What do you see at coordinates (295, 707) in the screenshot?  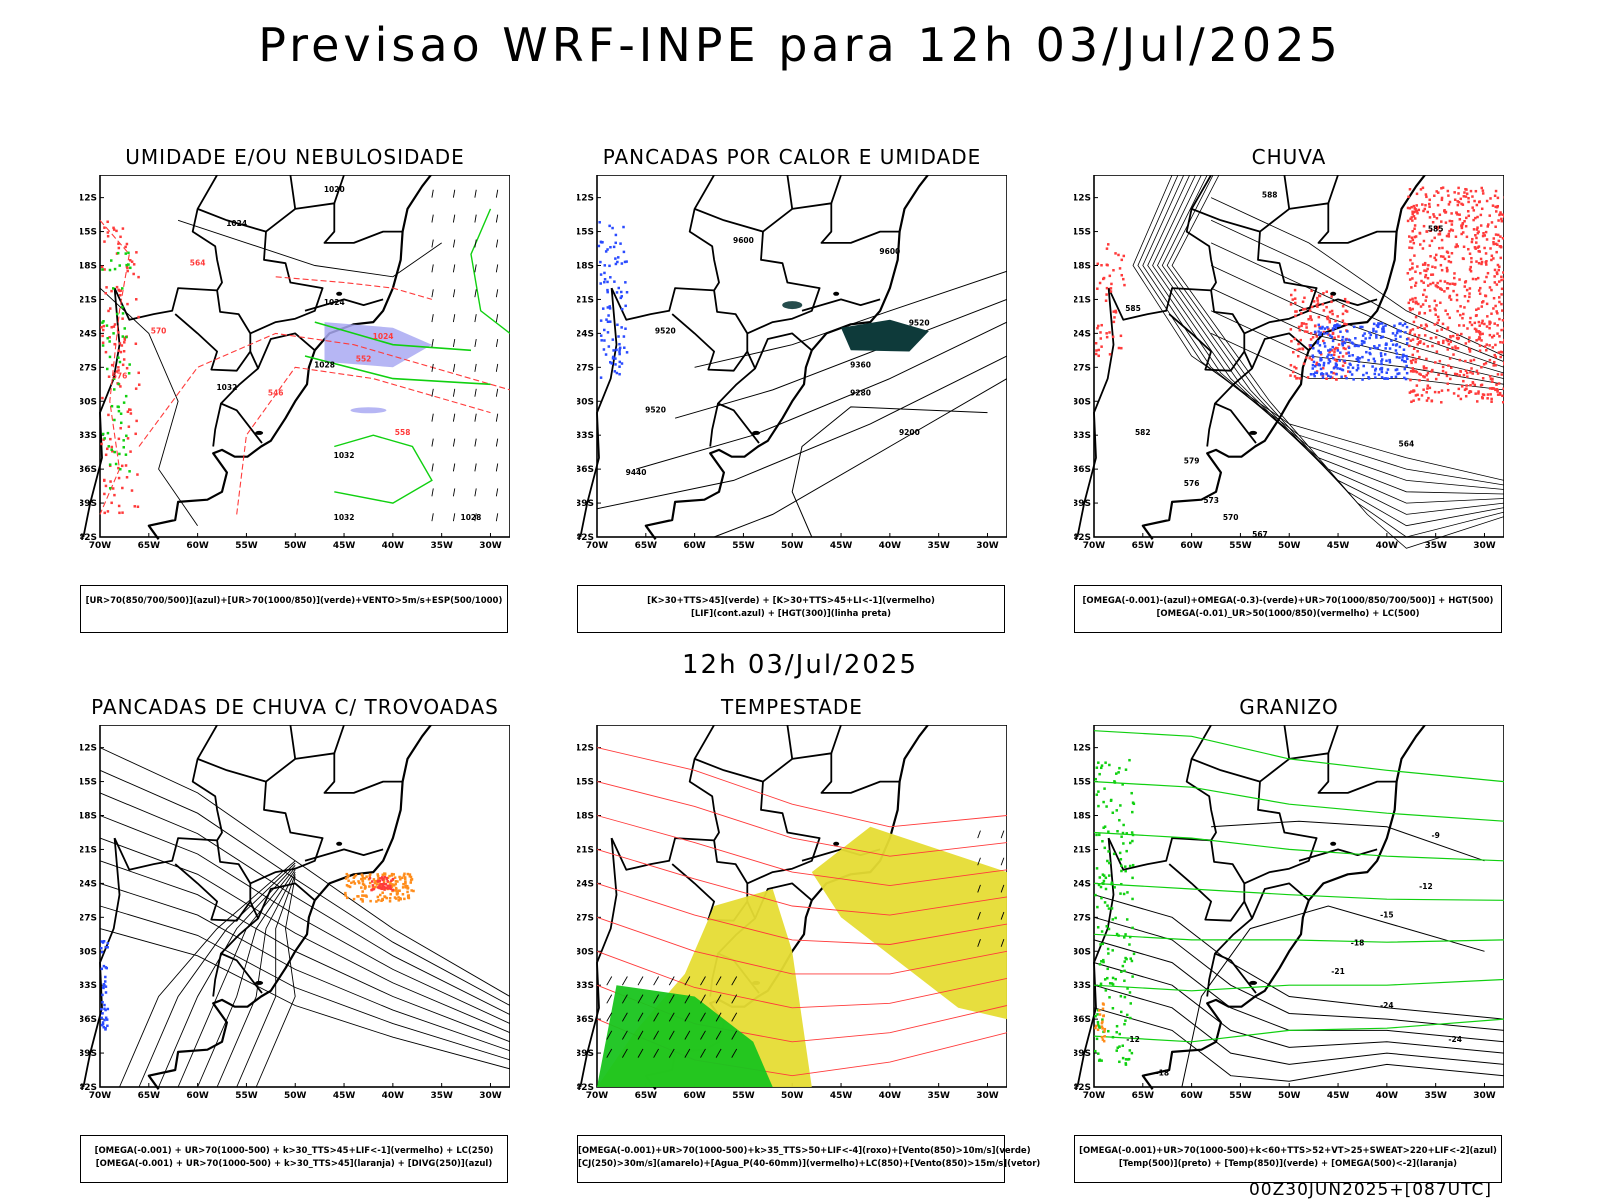 I see `panel-title: PANCADAS DE CHUVA C/ TROVOADAS` at bounding box center [295, 707].